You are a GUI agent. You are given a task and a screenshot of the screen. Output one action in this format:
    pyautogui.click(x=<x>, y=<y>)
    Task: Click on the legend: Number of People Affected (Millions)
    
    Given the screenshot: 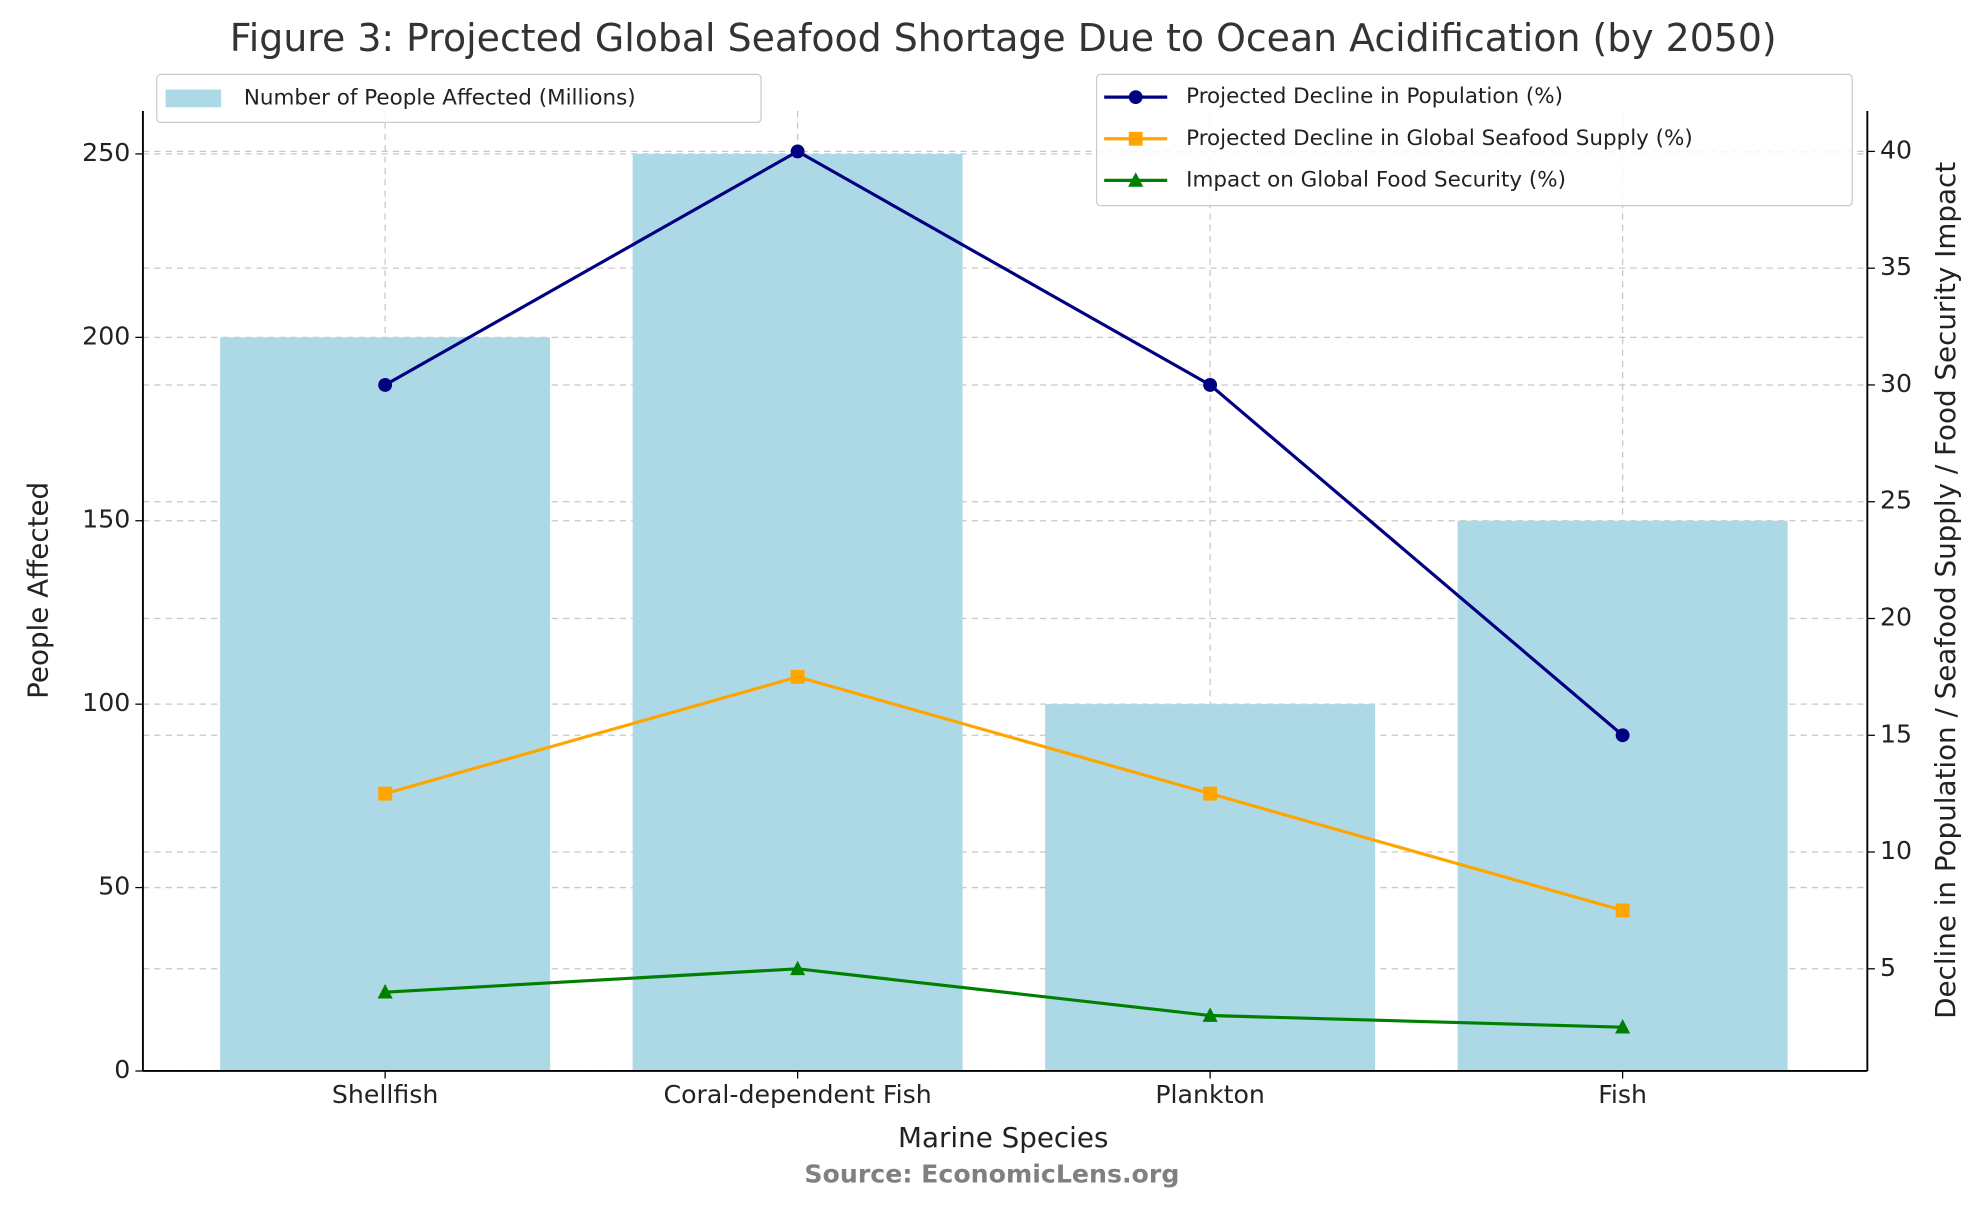 What is the action you would take?
    pyautogui.click(x=459, y=98)
    